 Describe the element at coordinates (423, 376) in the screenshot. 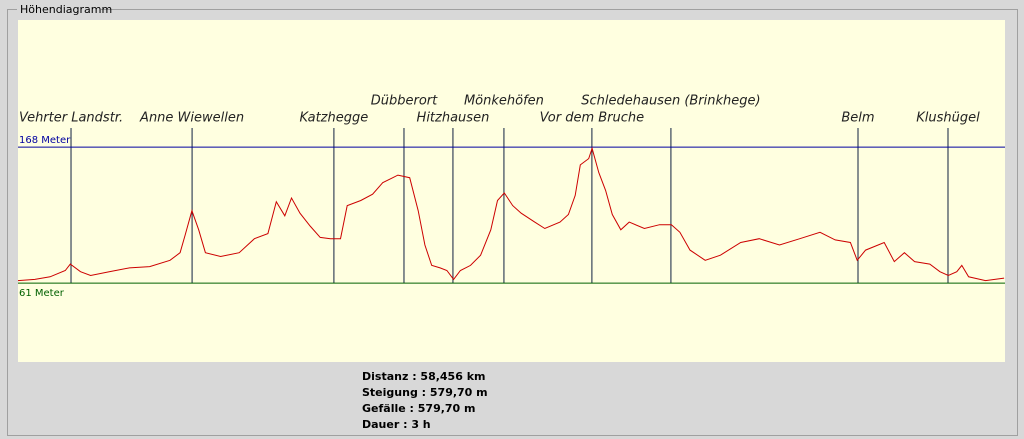

I see `stat-line: Distanz : 58,456 km` at that location.